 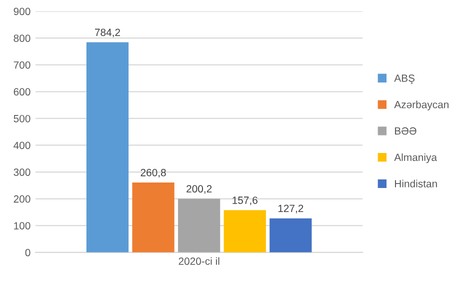 I want to click on legend-label: Azərbaycan, so click(x=421, y=105).